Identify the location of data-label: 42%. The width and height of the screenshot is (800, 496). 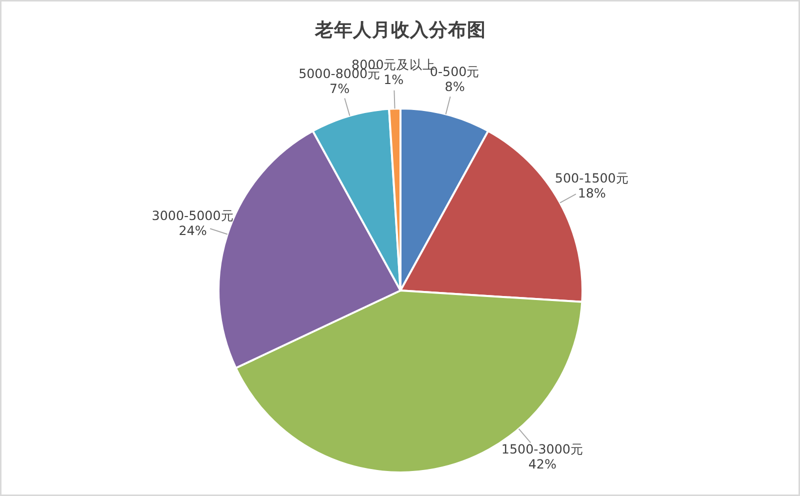
(542, 464).